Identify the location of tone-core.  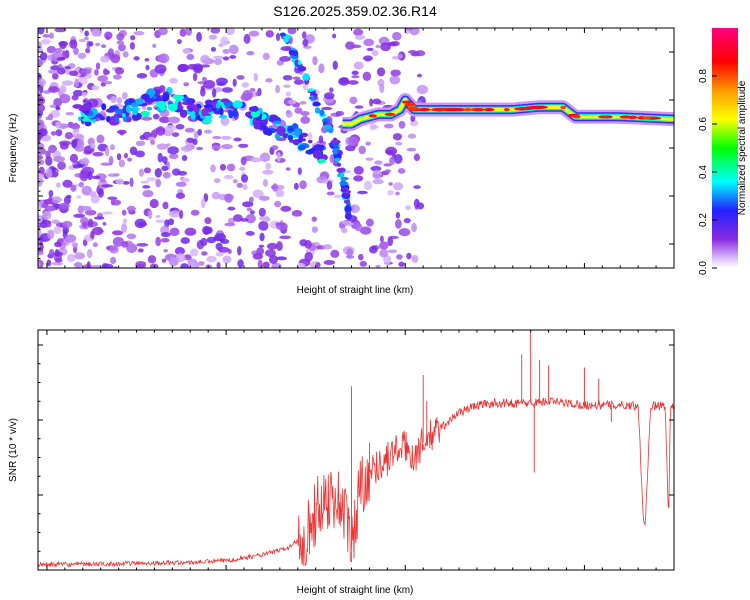
(413, 108).